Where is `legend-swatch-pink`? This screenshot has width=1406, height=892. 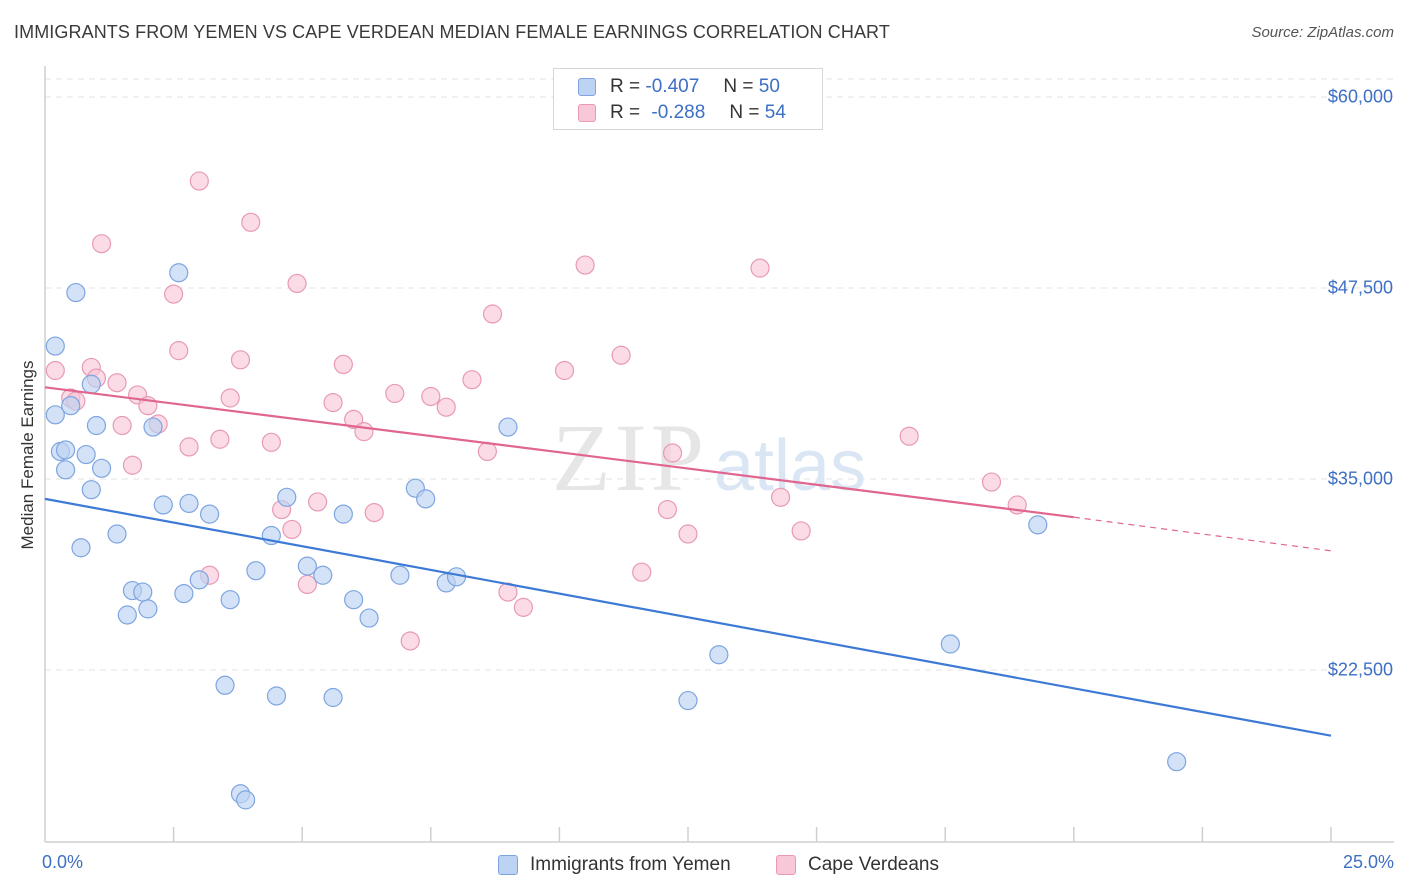 legend-swatch-pink is located at coordinates (587, 113).